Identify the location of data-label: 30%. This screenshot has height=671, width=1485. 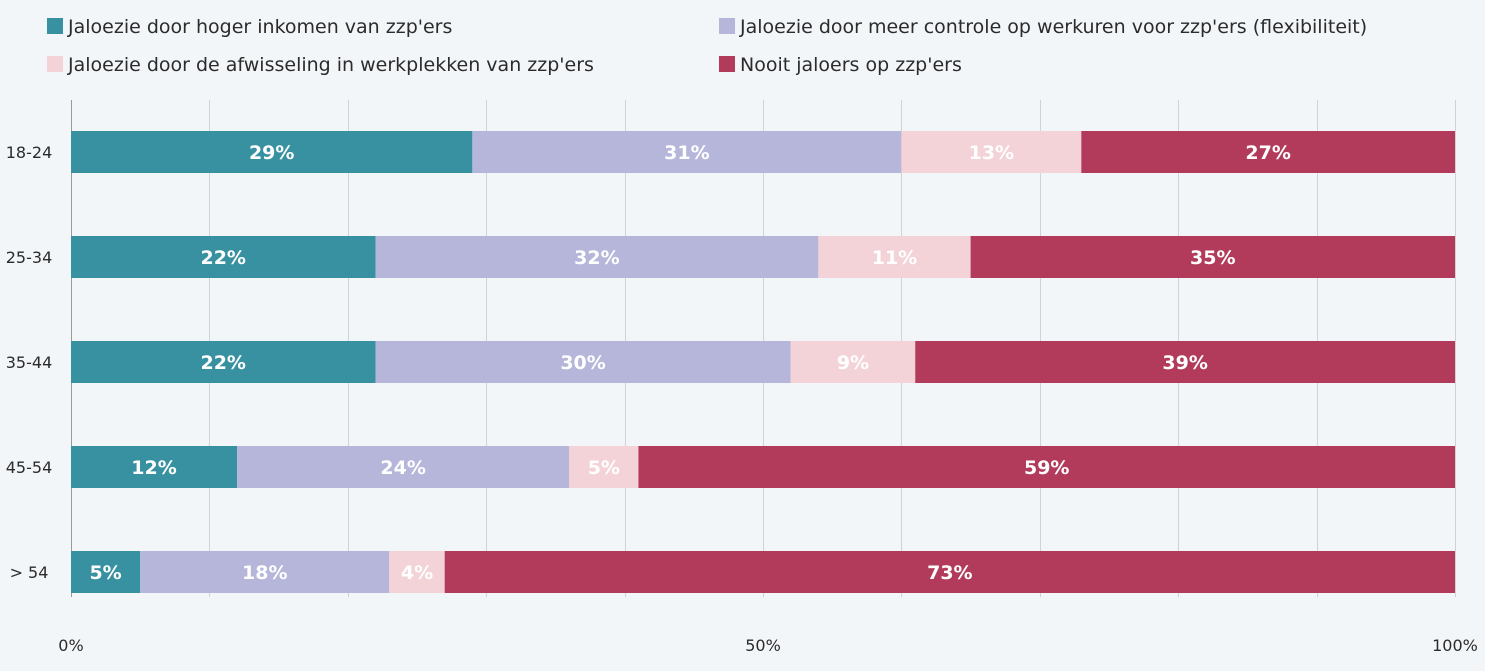
(582, 363).